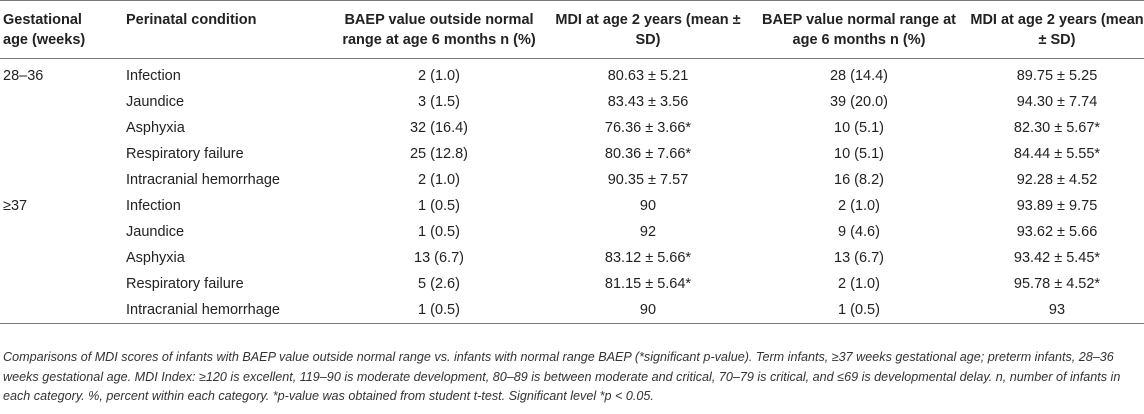 This screenshot has height=414, width=1144. Describe the element at coordinates (1057, 76) in the screenshot. I see `cell-mdi-normal: 89.75 ± 5.25` at that location.